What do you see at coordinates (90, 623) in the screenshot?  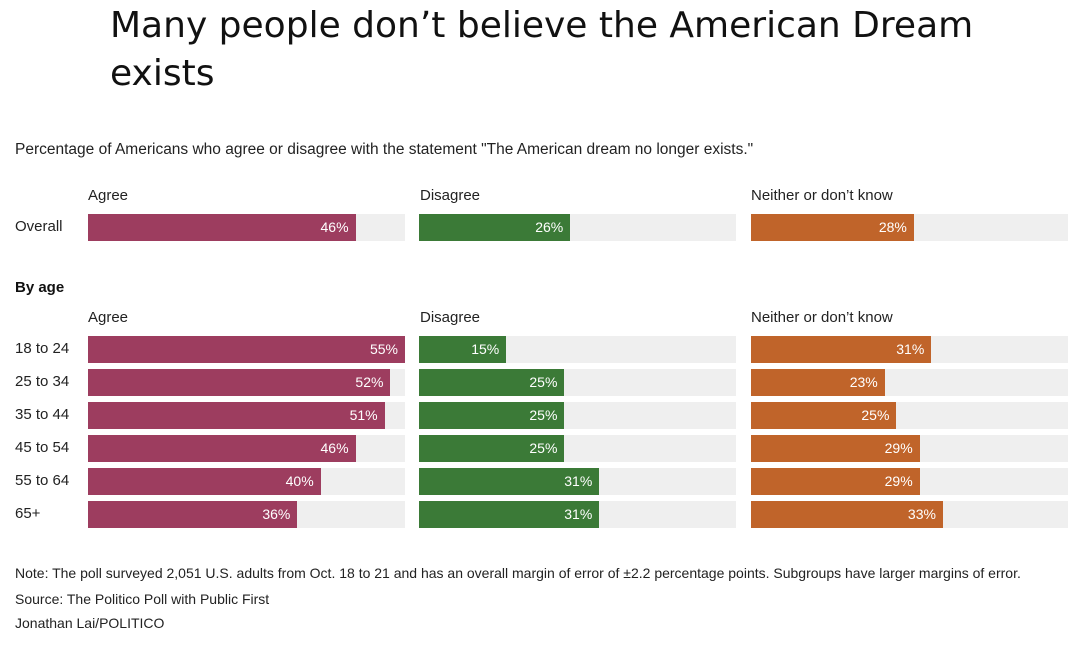 I see `credit-text: Jonathan Lai/POLITICO` at bounding box center [90, 623].